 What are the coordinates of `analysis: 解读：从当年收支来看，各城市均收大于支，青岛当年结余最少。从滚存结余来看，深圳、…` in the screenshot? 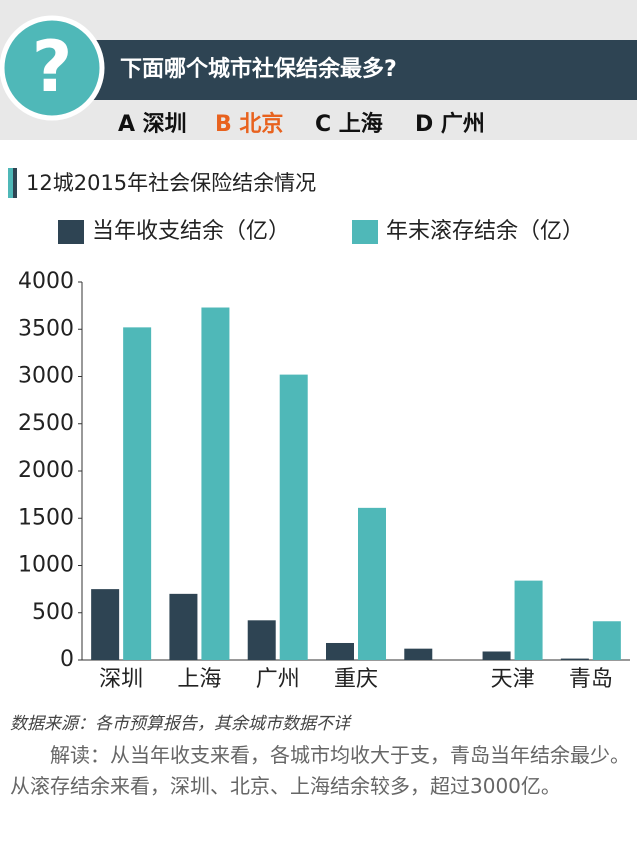 It's located at (320, 770).